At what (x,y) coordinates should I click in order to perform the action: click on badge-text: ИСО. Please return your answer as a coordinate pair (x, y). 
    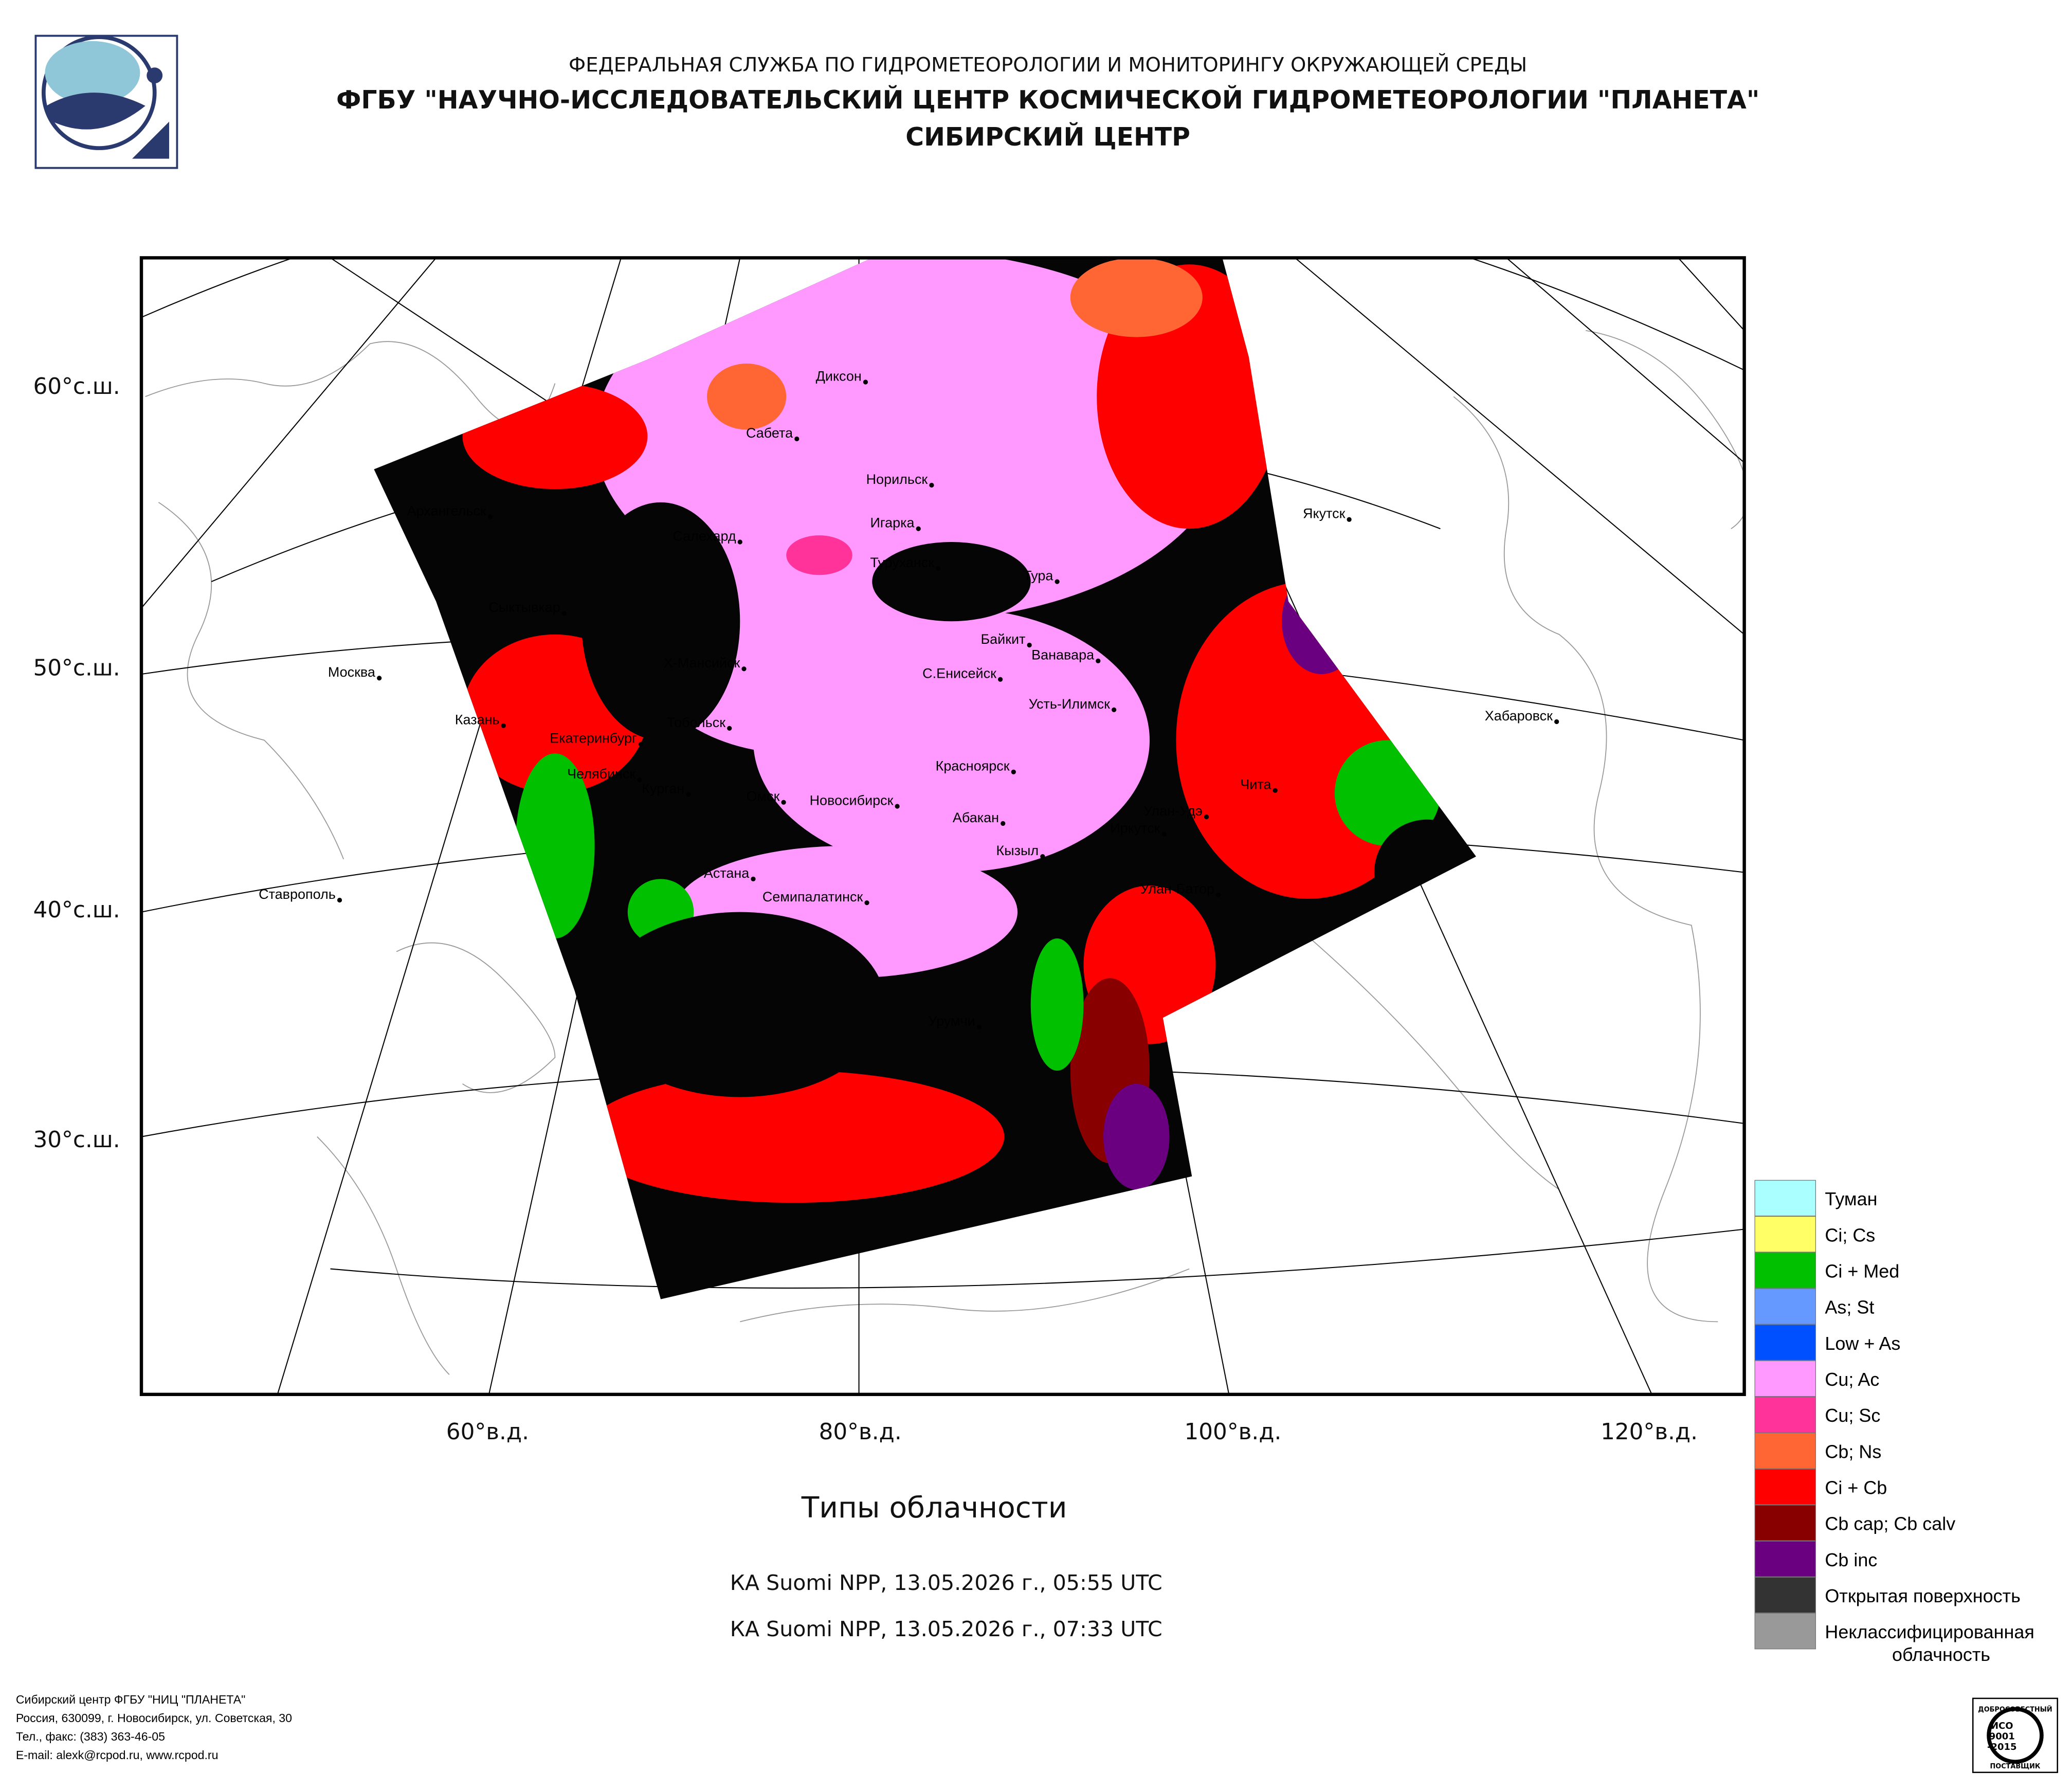
    Looking at the image, I should click on (2002, 1726).